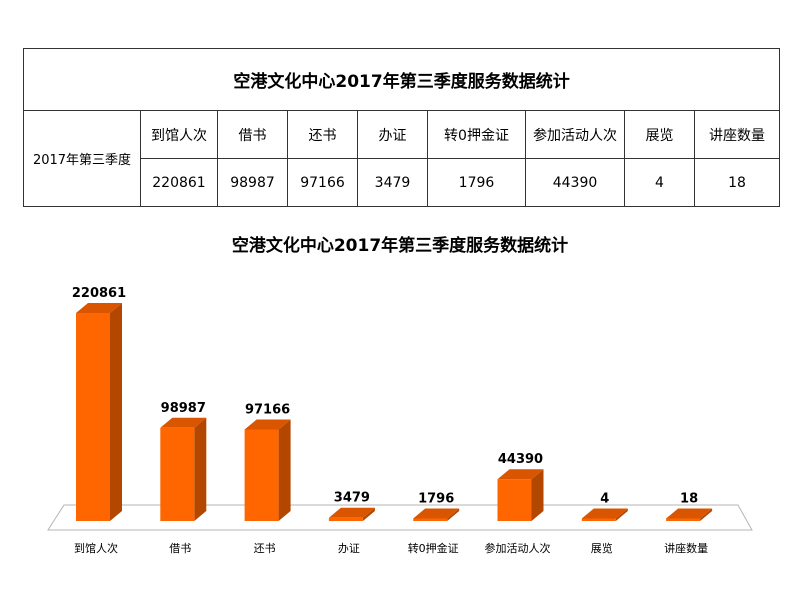 The image size is (800, 600). Describe the element at coordinates (659, 134) in the screenshot. I see `table-header-cell: 展览` at that location.